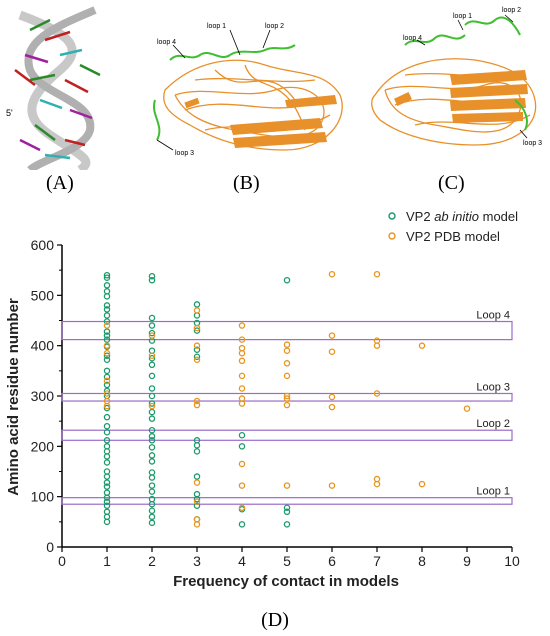 The height and width of the screenshot is (636, 550). What do you see at coordinates (197, 561) in the screenshot?
I see `x-tick-label: 3` at bounding box center [197, 561].